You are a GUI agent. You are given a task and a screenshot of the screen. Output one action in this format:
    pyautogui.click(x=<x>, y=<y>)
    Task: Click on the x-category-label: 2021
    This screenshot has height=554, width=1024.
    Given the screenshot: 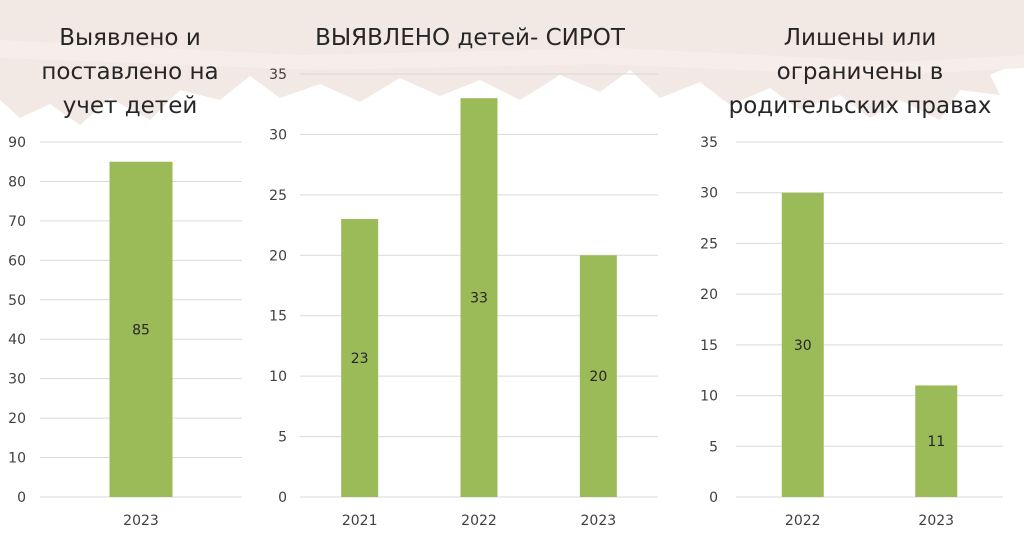 What is the action you would take?
    pyautogui.click(x=360, y=521)
    